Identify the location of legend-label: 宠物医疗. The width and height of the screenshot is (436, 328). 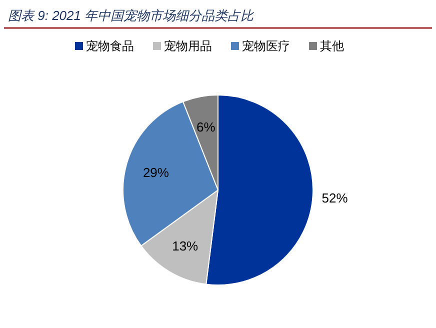
(266, 46).